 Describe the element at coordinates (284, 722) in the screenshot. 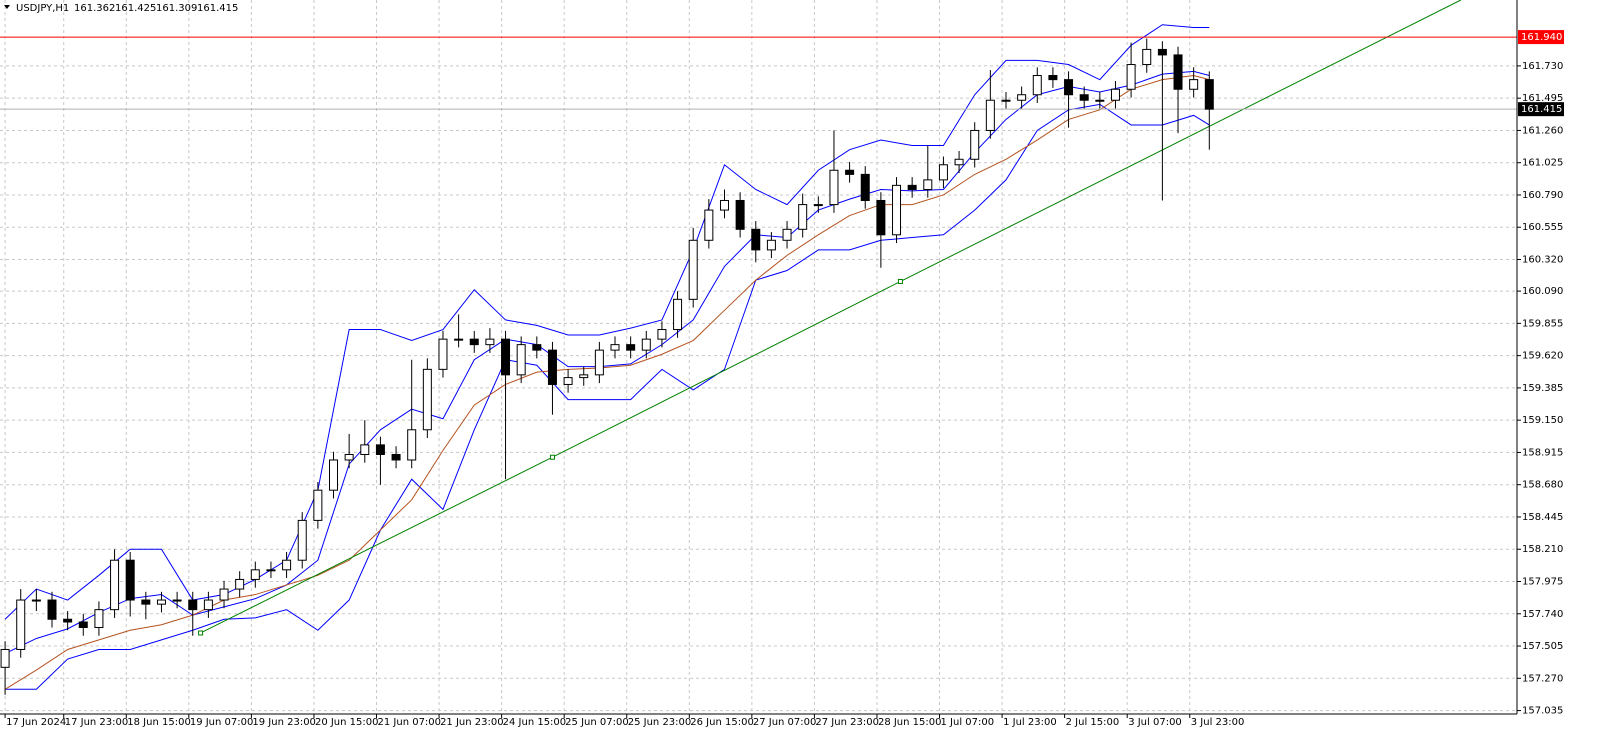

I see `x-tick-label: 19 Jun 23:00` at that location.